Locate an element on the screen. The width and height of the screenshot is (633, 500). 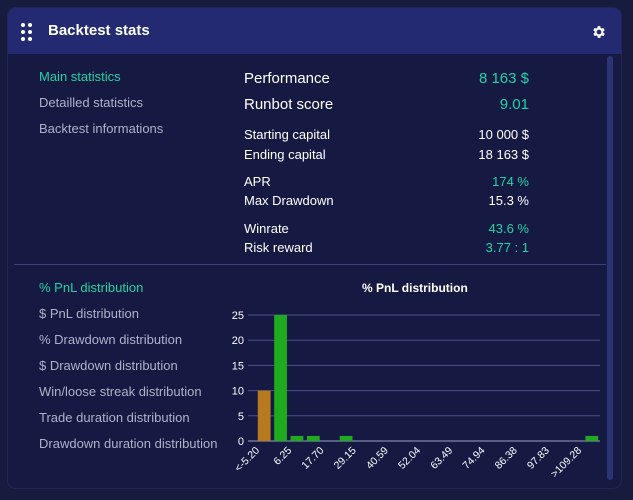
sidebar-item-pct-drawdown-distribution: % Drawdown distribution is located at coordinates (111, 339).